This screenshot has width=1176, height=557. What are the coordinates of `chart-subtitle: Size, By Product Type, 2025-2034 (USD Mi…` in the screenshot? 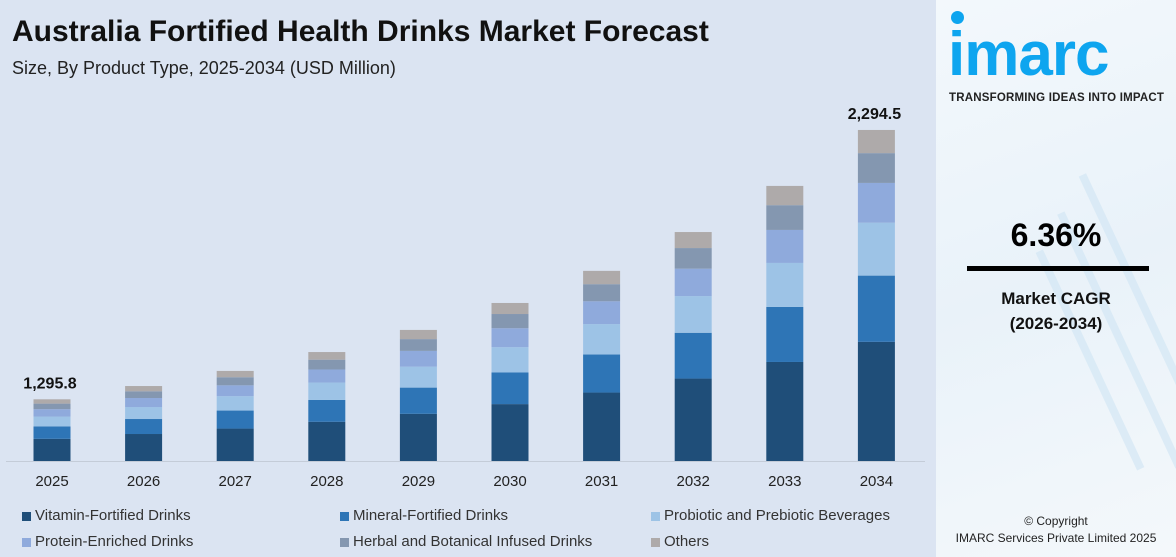 It's located at (204, 68).